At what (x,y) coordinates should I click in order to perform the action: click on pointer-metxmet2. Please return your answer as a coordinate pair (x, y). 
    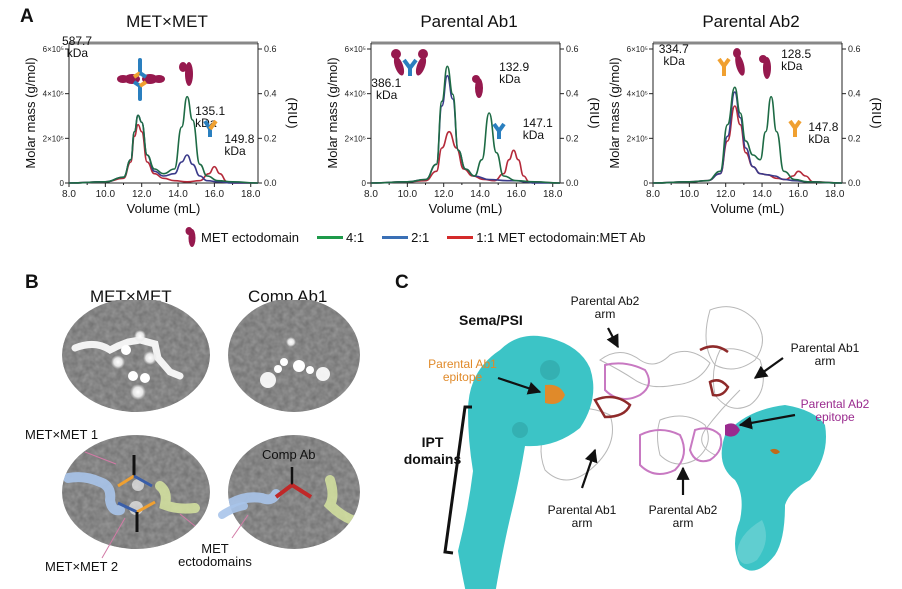
    Looking at the image, I should click on (113, 538).